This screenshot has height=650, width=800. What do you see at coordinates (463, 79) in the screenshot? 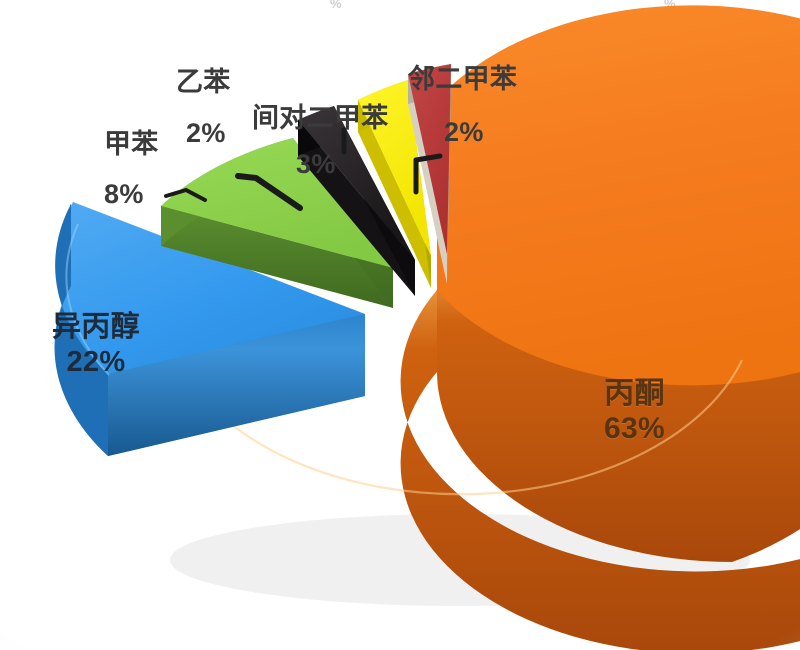
I see `slice-label-o-xylene-name: 邻二甲苯` at bounding box center [463, 79].